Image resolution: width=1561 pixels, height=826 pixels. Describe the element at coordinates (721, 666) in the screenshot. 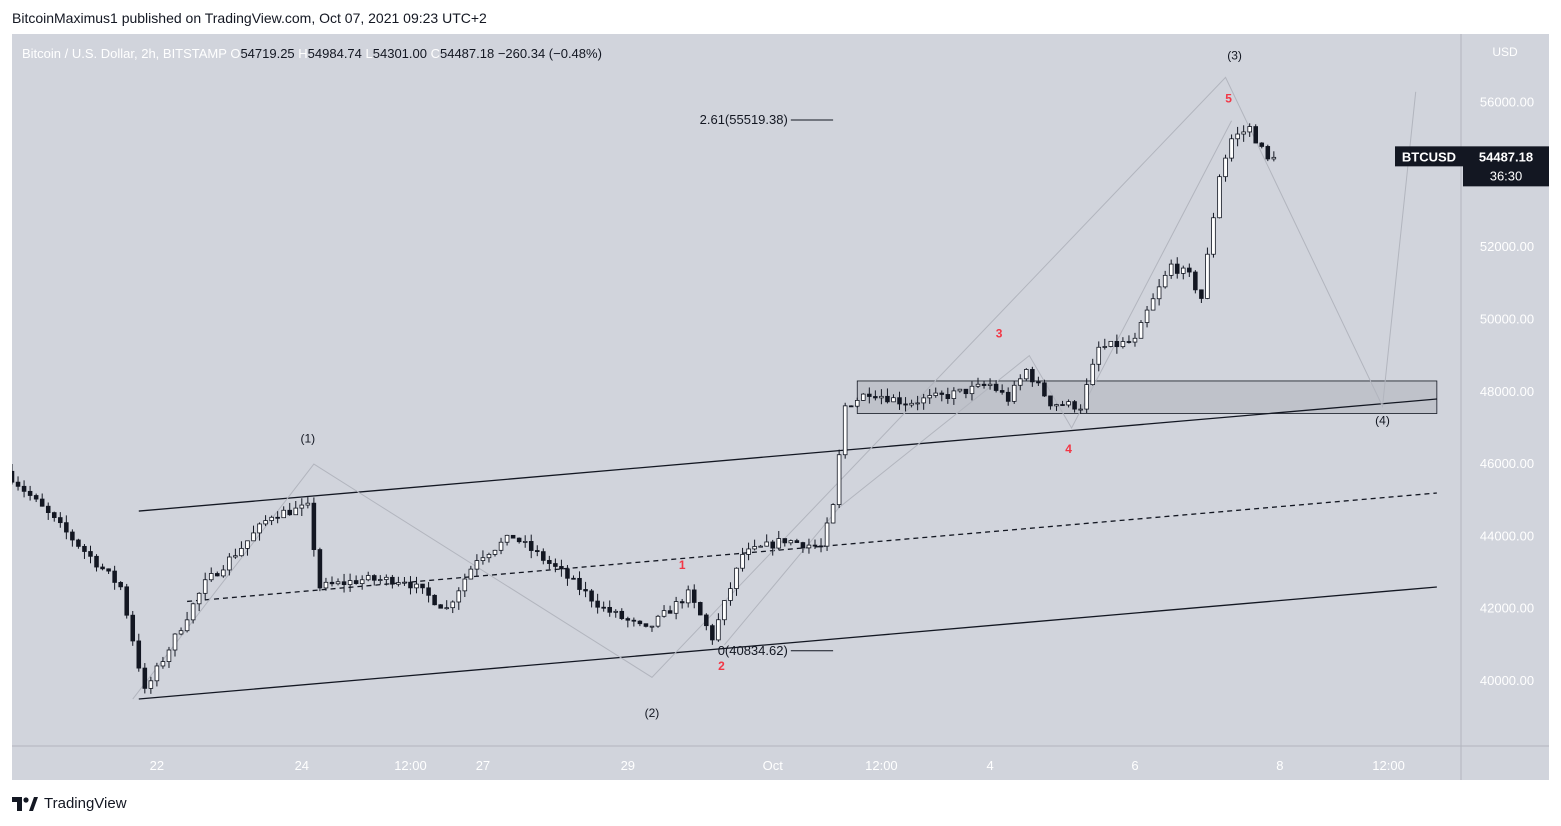

I see `wave-label-5: 2` at that location.